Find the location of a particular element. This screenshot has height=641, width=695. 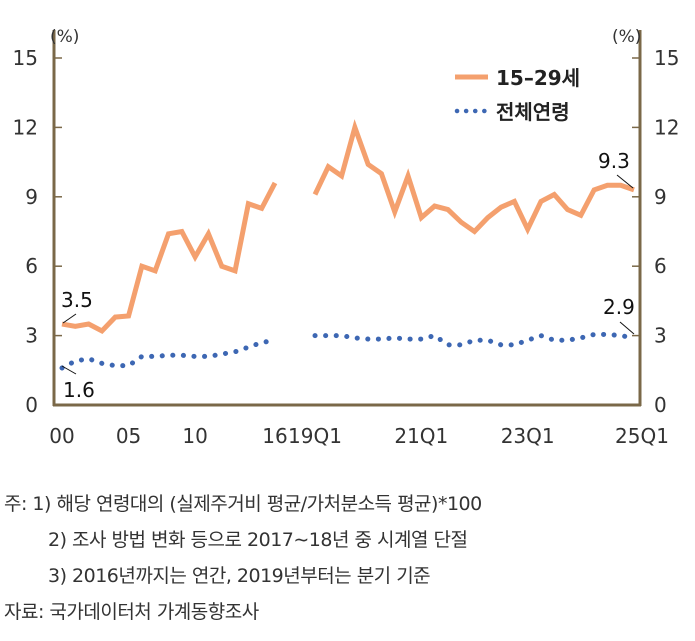

right-unit-label: (%) is located at coordinates (626, 37).